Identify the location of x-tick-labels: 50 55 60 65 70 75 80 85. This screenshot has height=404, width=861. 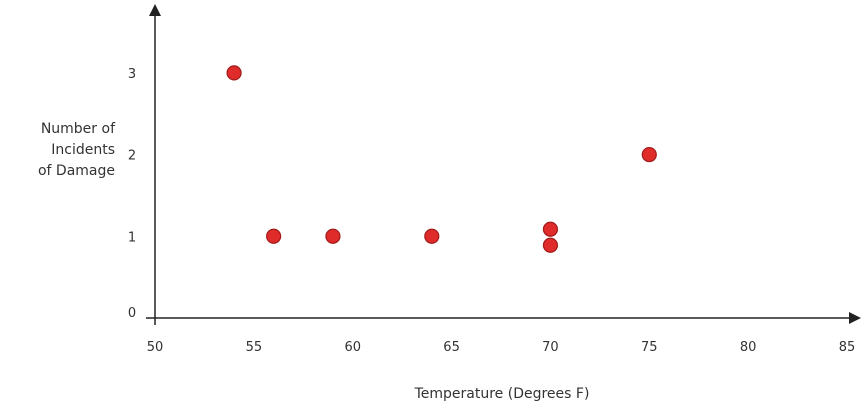
(501, 347).